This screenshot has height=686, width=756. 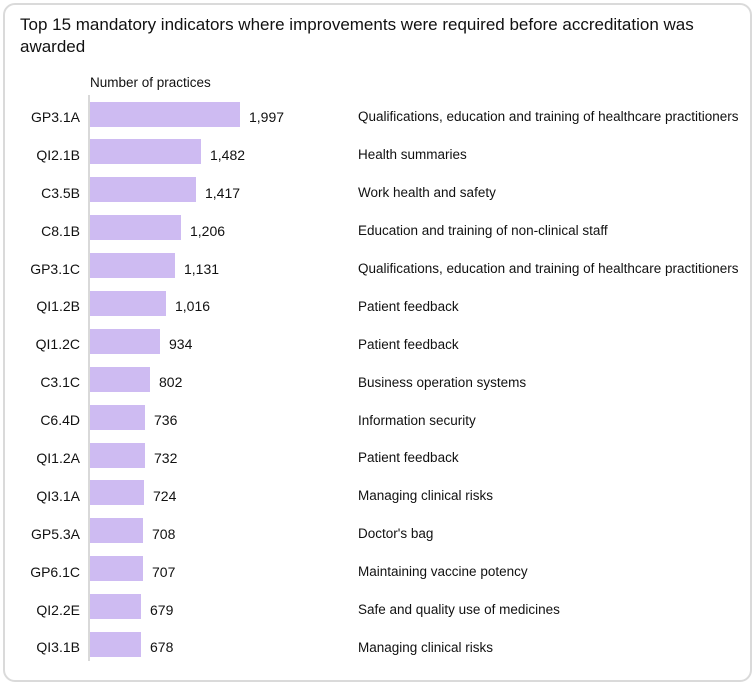 What do you see at coordinates (202, 268) in the screenshot?
I see `bar-value-label: 1,131` at bounding box center [202, 268].